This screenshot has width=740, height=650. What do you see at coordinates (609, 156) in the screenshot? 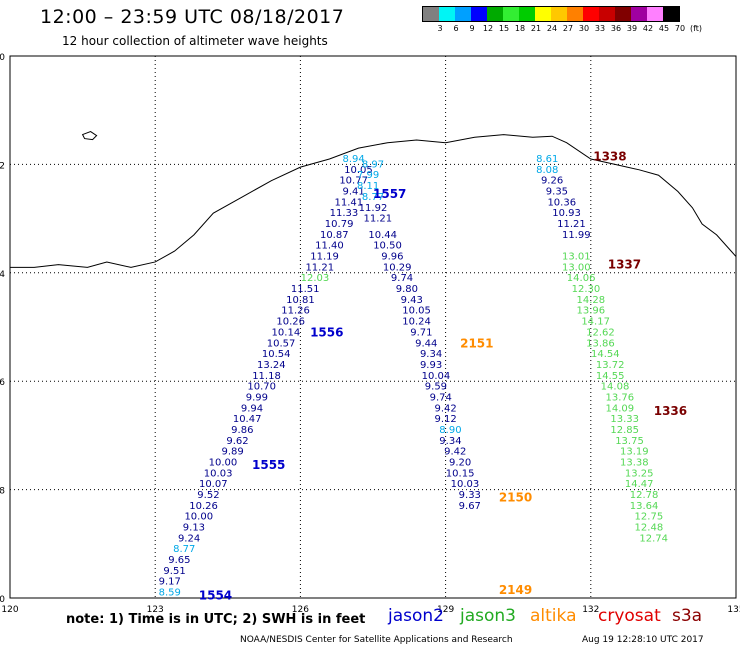
I see `pass-time-label: 1338` at bounding box center [609, 156].